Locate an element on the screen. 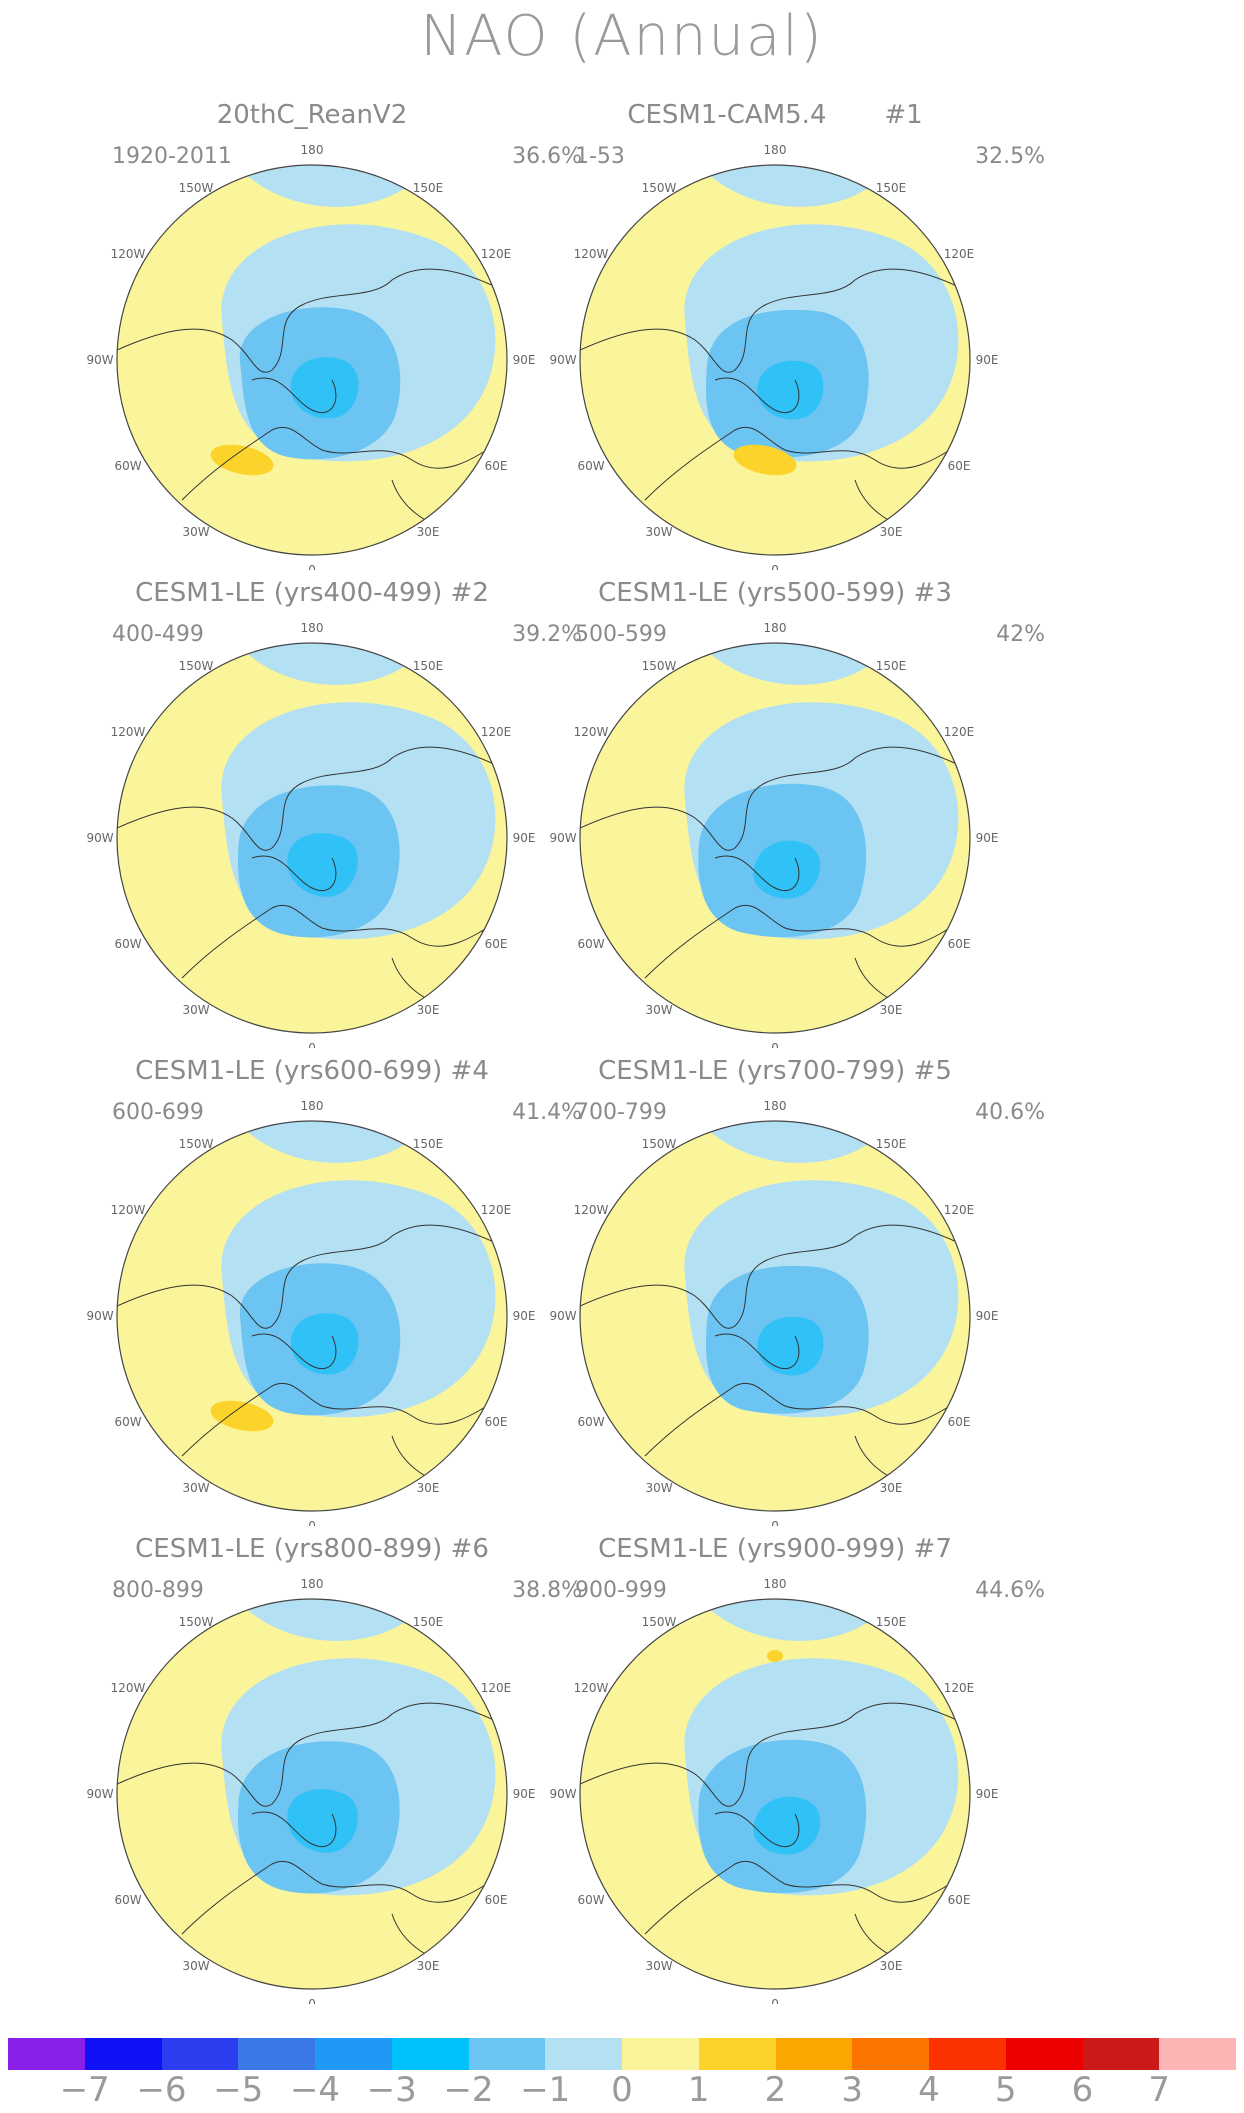 Image resolution: width=1244 pixels, height=2113 pixels. colorbar-tick-label: −3 is located at coordinates (391, 2090).